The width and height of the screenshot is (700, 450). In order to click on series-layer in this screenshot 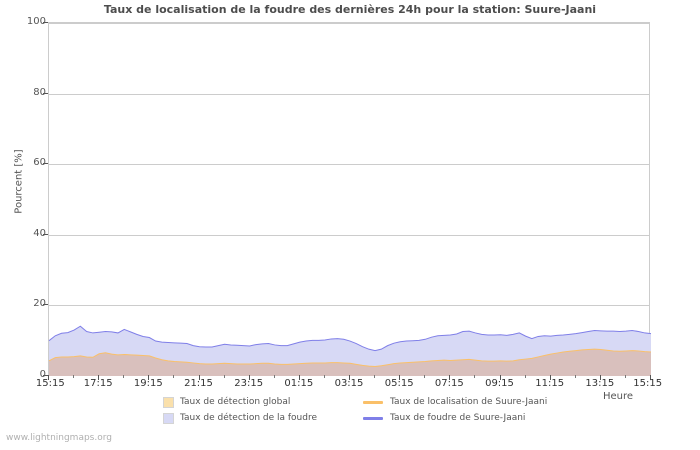, I will do `click(350, 350)`.